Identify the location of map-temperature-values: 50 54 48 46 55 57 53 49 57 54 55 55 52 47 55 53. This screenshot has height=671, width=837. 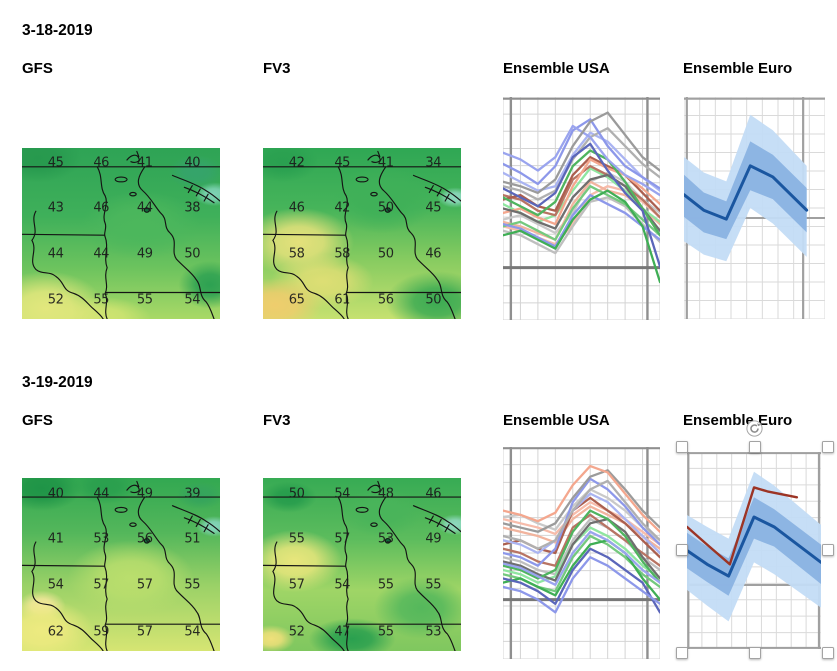
(362, 564).